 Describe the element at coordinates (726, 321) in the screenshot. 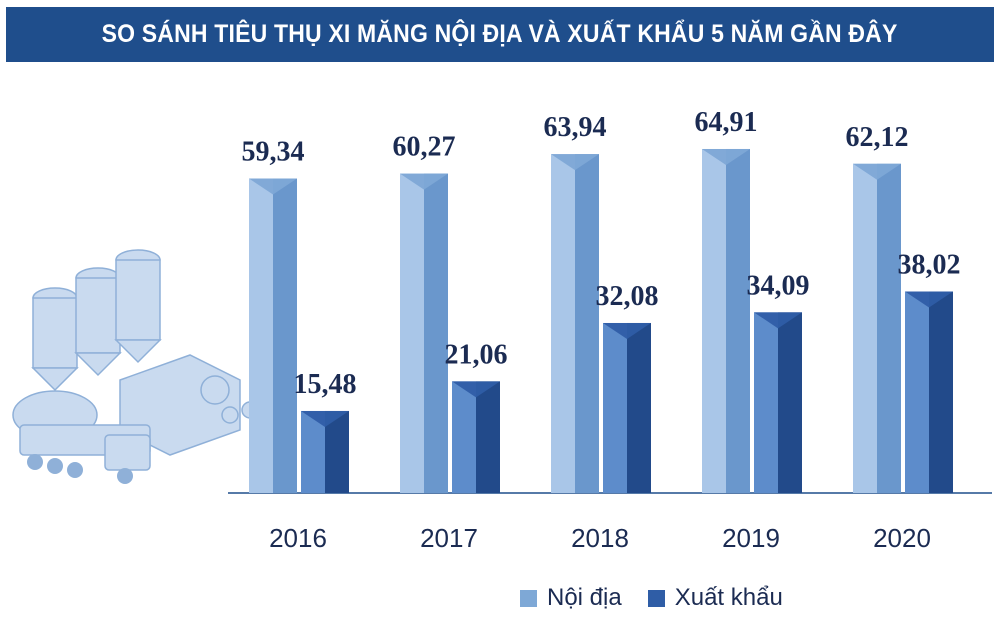

I see `bar-domestic-2019` at that location.